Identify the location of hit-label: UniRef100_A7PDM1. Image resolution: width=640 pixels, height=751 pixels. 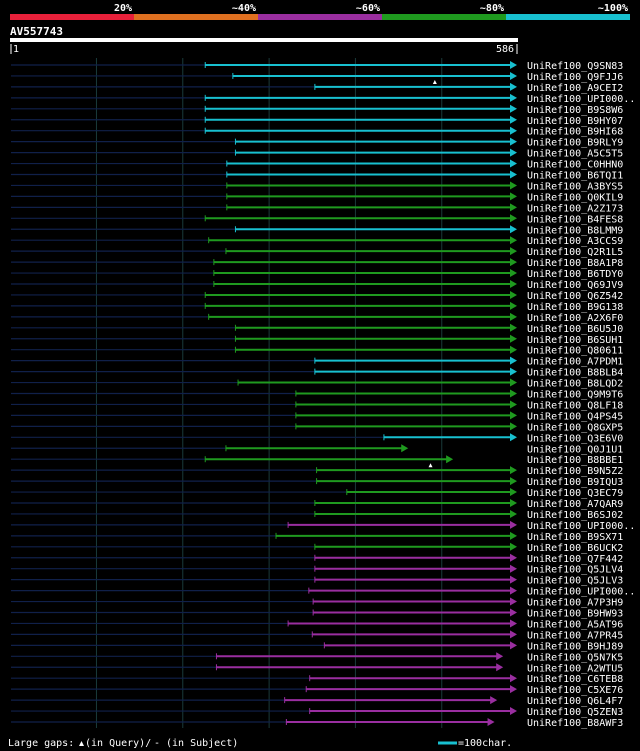
(575, 362).